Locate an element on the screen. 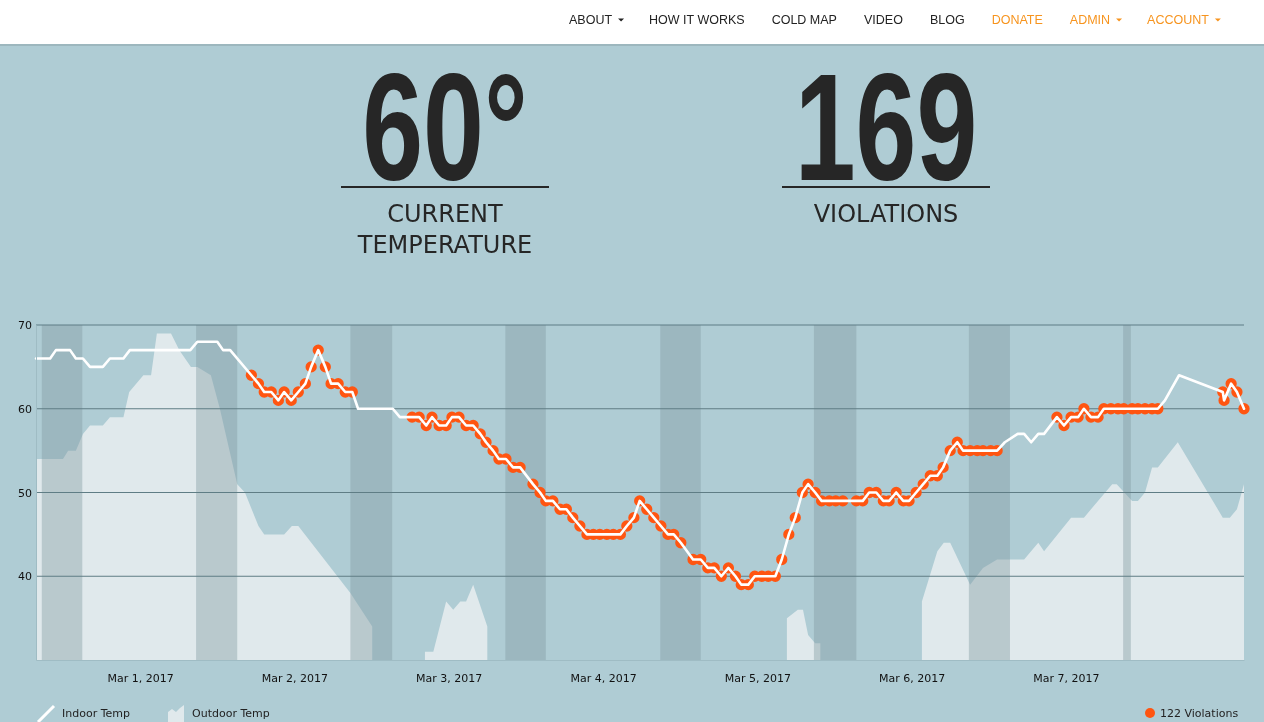 This screenshot has width=1264, height=722. text: BLOG is located at coordinates (947, 20).